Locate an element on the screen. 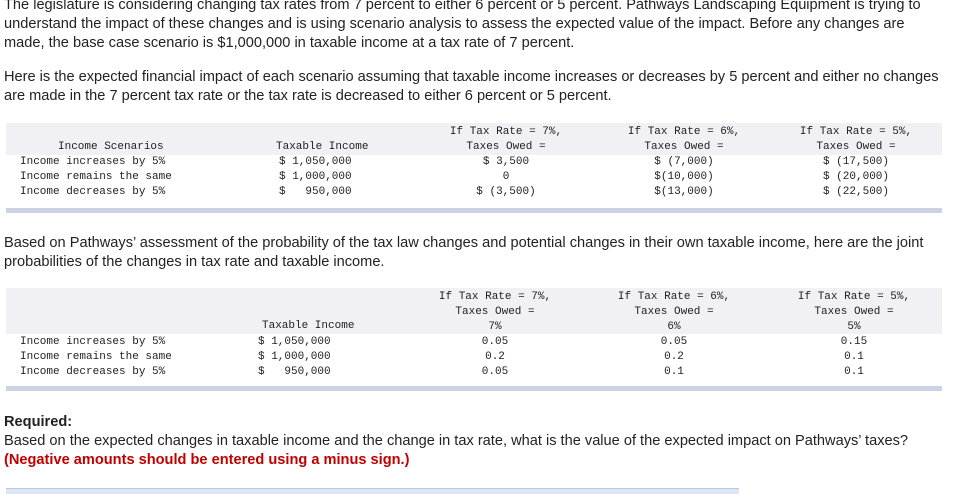 This screenshot has height=494, width=971. required-title: Required: is located at coordinates (38, 422).